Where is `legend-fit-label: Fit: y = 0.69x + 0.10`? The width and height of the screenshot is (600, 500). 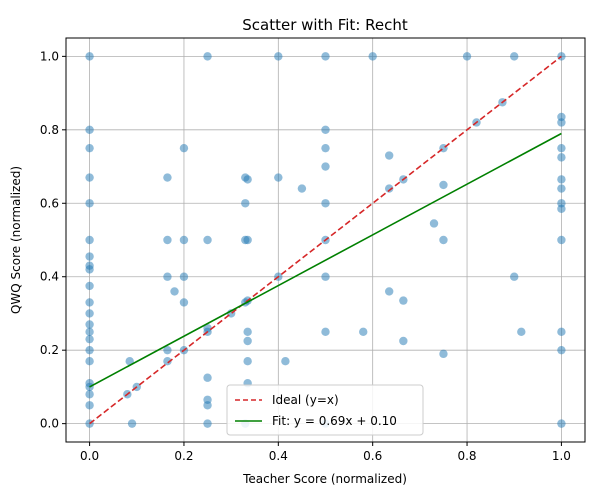
legend-fit-label: Fit: y = 0.69x + 0.10 is located at coordinates (334, 421).